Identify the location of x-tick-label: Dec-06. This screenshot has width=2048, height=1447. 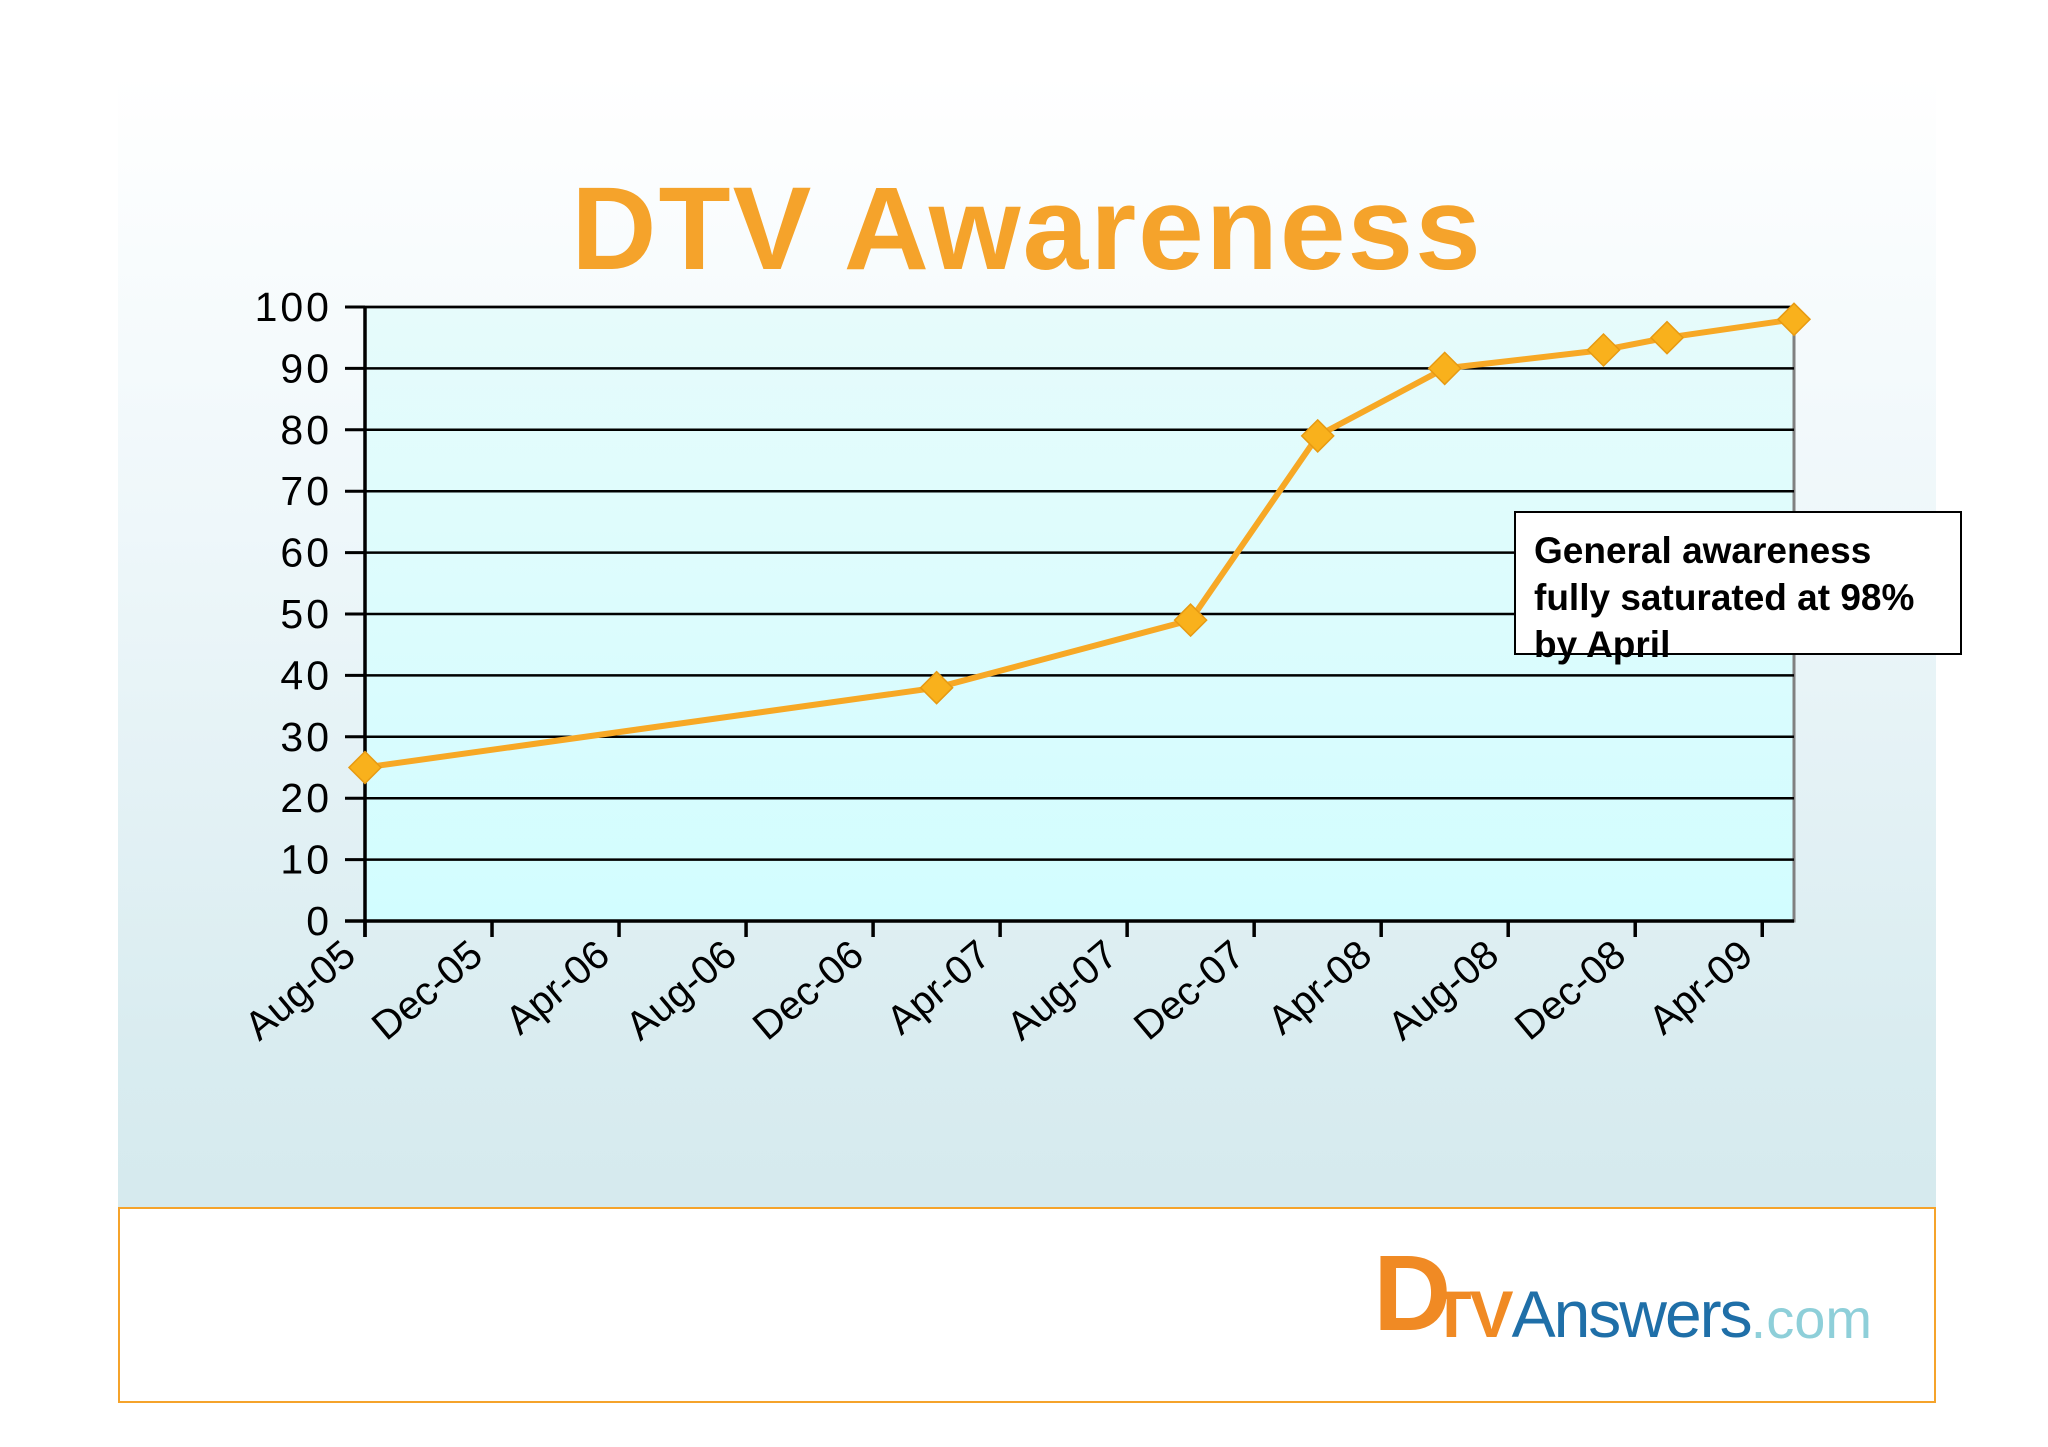
(808, 990).